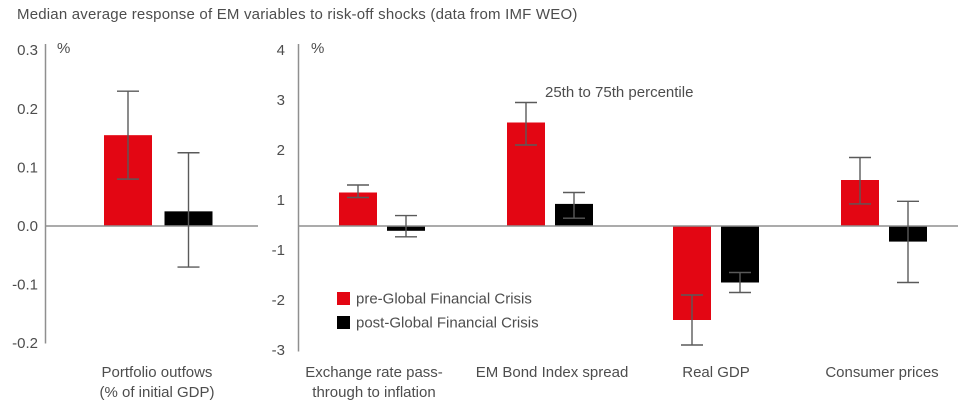 Image resolution: width=970 pixels, height=415 pixels. Describe the element at coordinates (281, 150) in the screenshot. I see `right-axis-tick-label: 2` at that location.